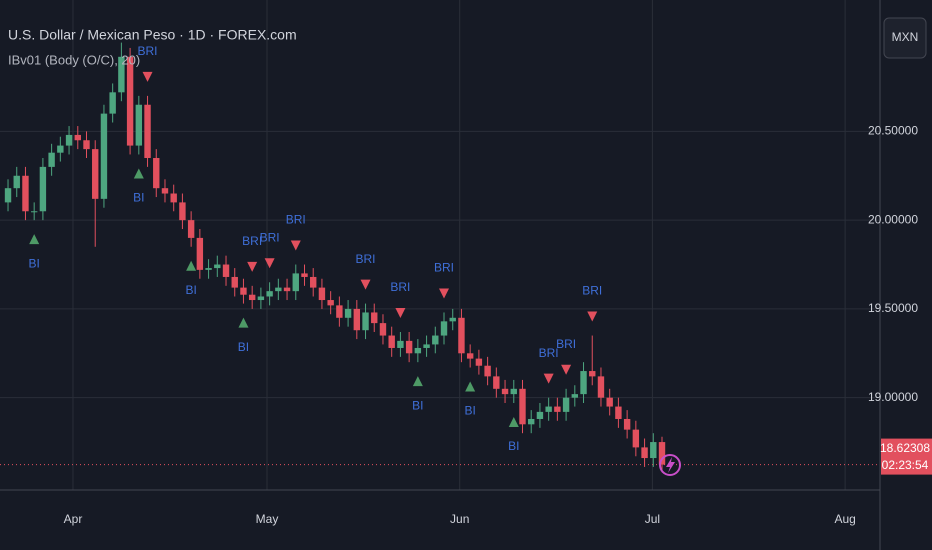 The height and width of the screenshot is (550, 932). Describe the element at coordinates (670, 465) in the screenshot. I see `lightning-icon` at that location.